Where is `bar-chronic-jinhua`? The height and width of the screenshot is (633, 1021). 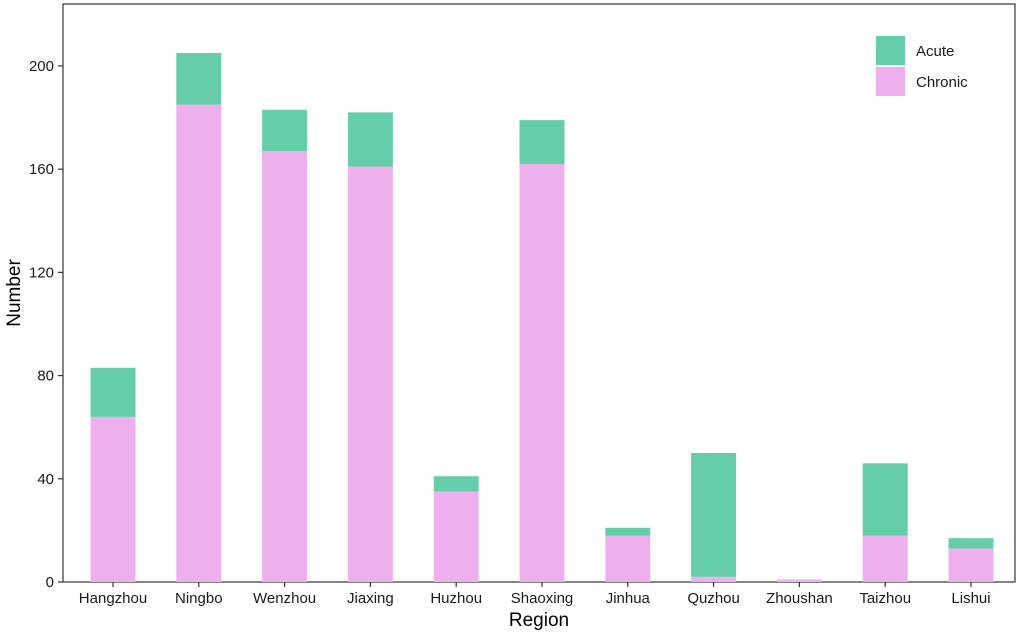 bar-chronic-jinhua is located at coordinates (628, 558).